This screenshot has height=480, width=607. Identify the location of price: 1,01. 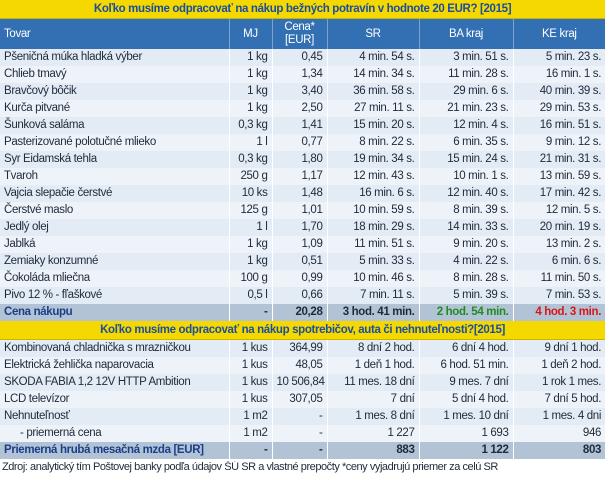
(300, 210).